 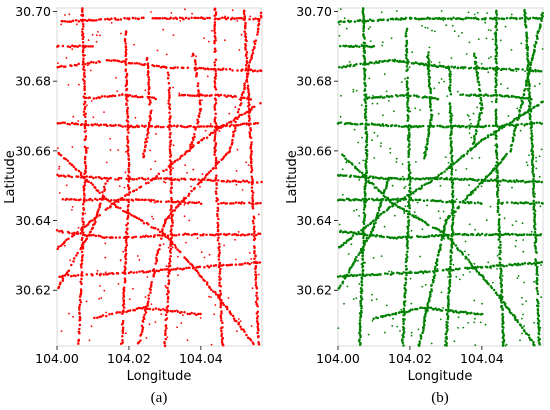 What do you see at coordinates (33, 290) in the screenshot?
I see `y-tick-label: 30.62` at bounding box center [33, 290].